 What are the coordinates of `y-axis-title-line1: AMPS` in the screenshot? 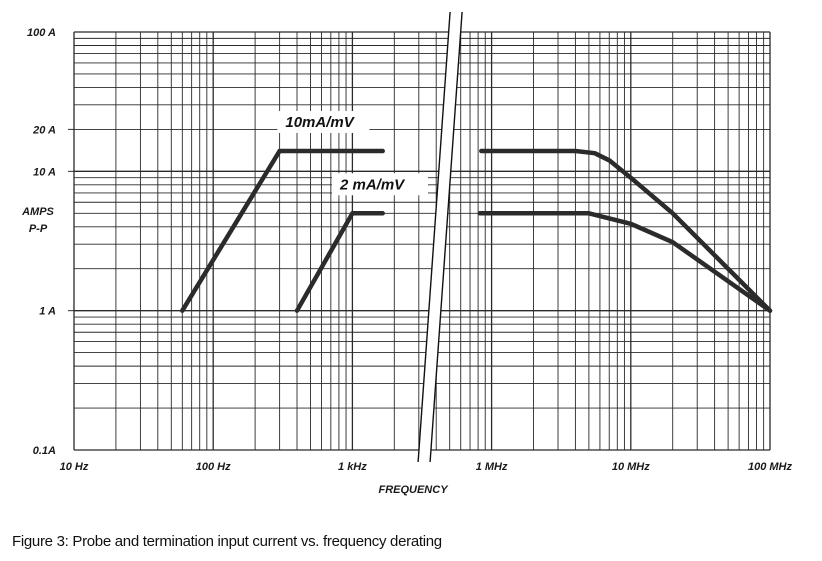 It's located at (37, 212).